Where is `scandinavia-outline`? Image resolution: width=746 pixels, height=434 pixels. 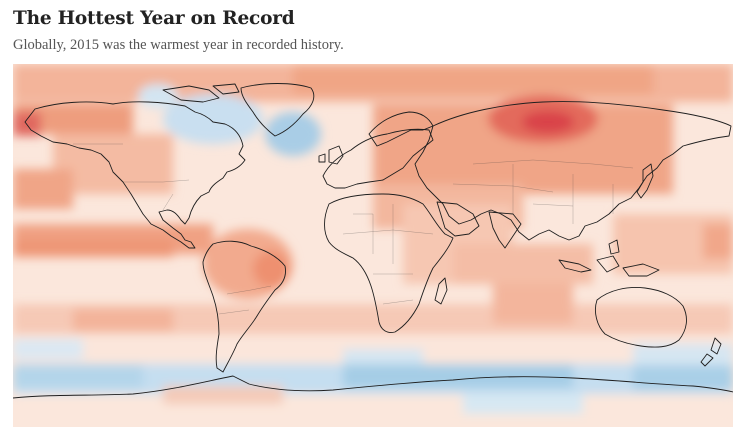
scandinavia-outline is located at coordinates (401, 129).